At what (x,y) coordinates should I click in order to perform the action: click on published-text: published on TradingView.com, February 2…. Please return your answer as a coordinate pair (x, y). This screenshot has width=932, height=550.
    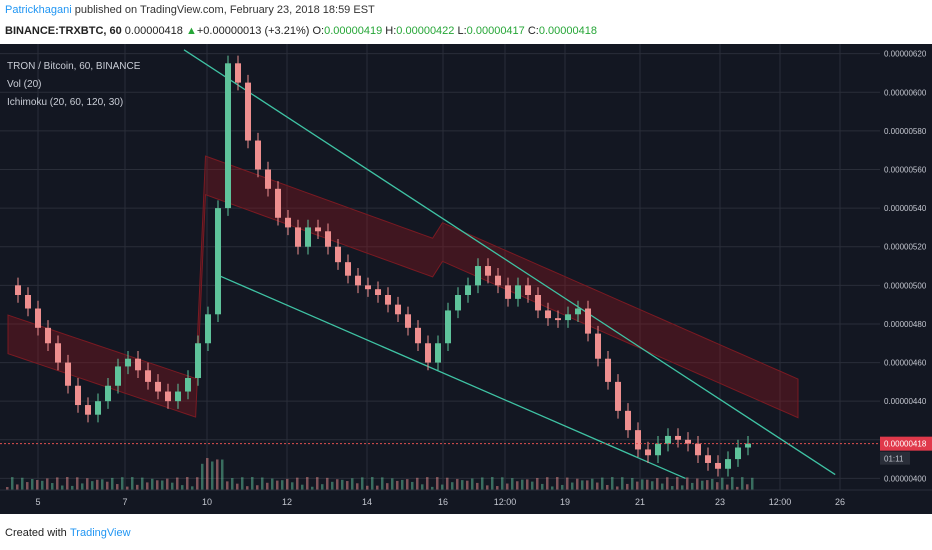
    Looking at the image, I should click on (223, 10).